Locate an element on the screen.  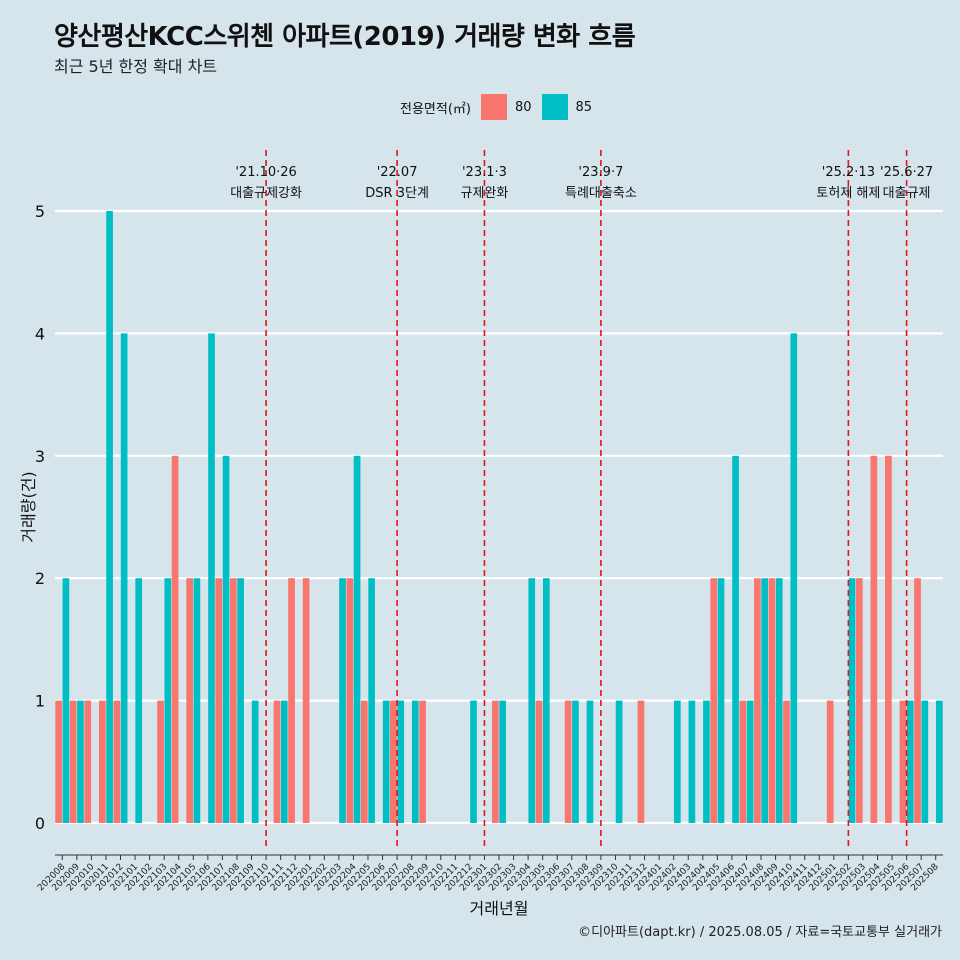
legend: 전용면적(㎡) 80 85 is located at coordinates (496, 107).